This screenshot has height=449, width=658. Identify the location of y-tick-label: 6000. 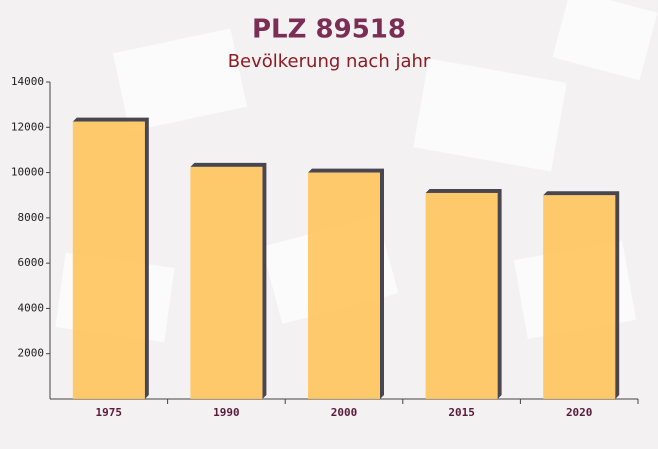
(31, 262).